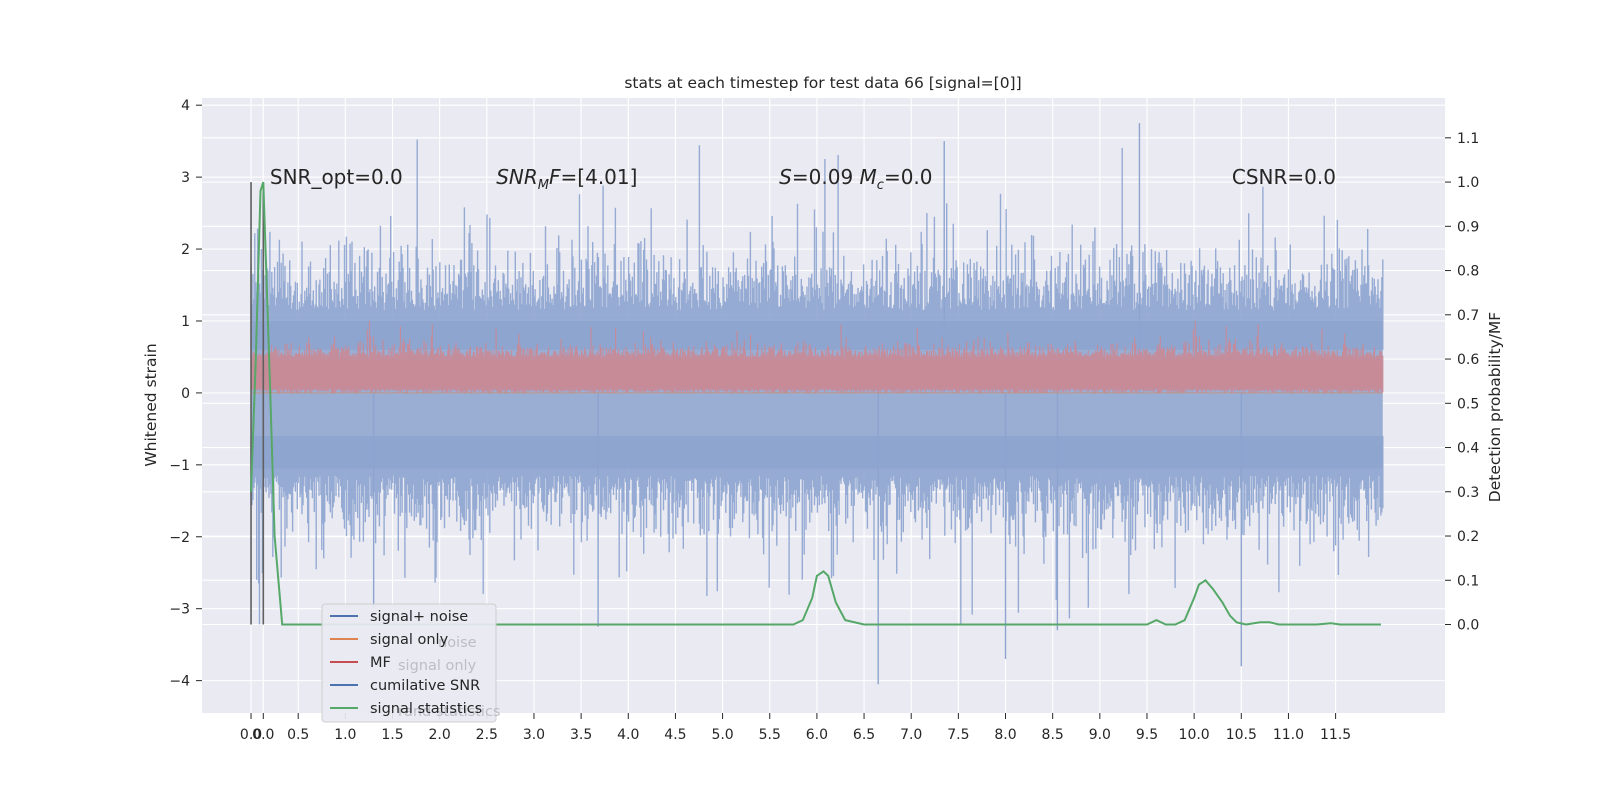 The height and width of the screenshot is (800, 1600). What do you see at coordinates (785, 177) in the screenshot?
I see `annotation-part: S` at bounding box center [785, 177].